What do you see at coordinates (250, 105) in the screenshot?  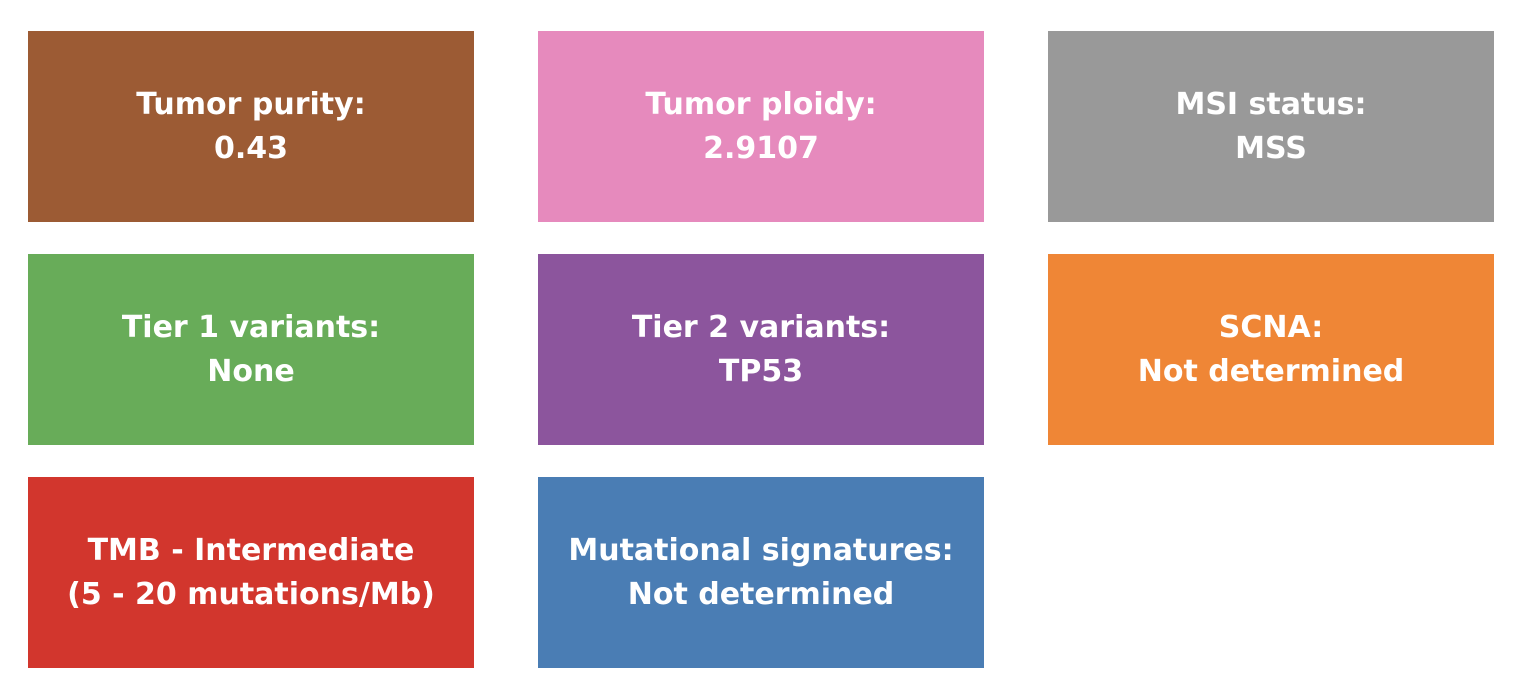 I see `tumor-purity-label: Tumor purity:` at bounding box center [250, 105].